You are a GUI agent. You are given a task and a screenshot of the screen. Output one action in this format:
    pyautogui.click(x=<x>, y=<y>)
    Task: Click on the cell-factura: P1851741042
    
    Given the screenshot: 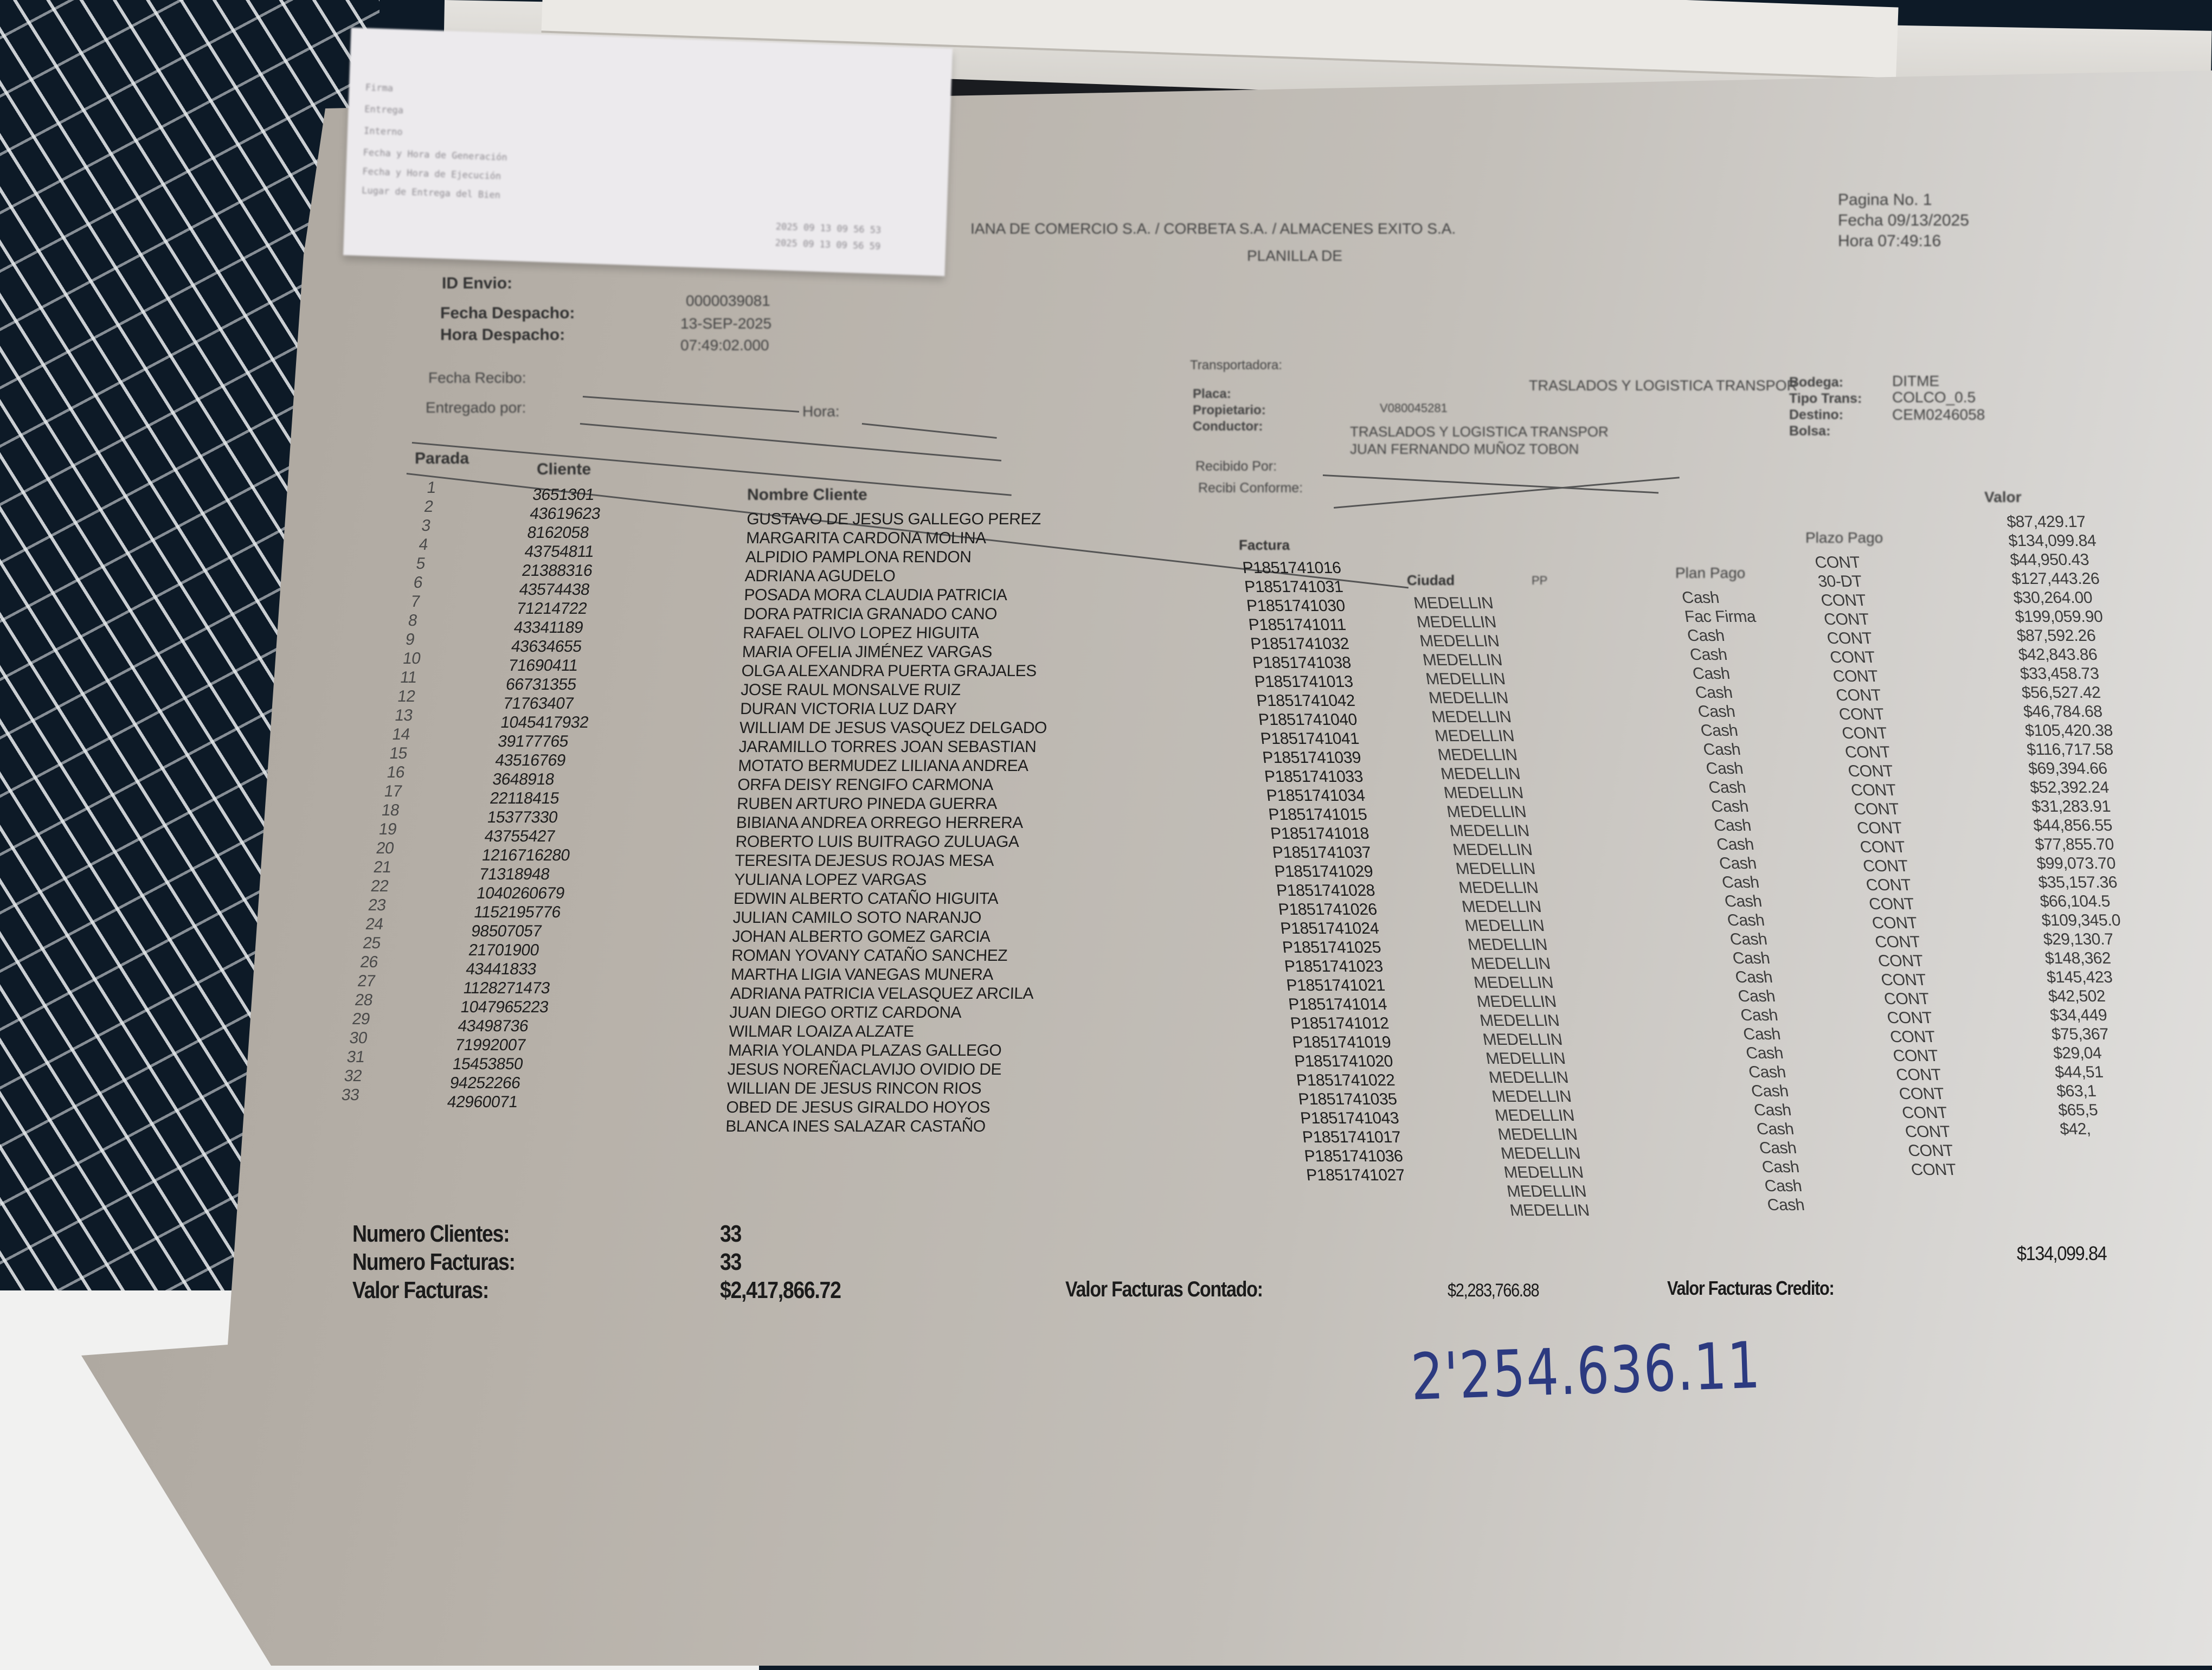 What is the action you would take?
    pyautogui.click(x=1305, y=701)
    